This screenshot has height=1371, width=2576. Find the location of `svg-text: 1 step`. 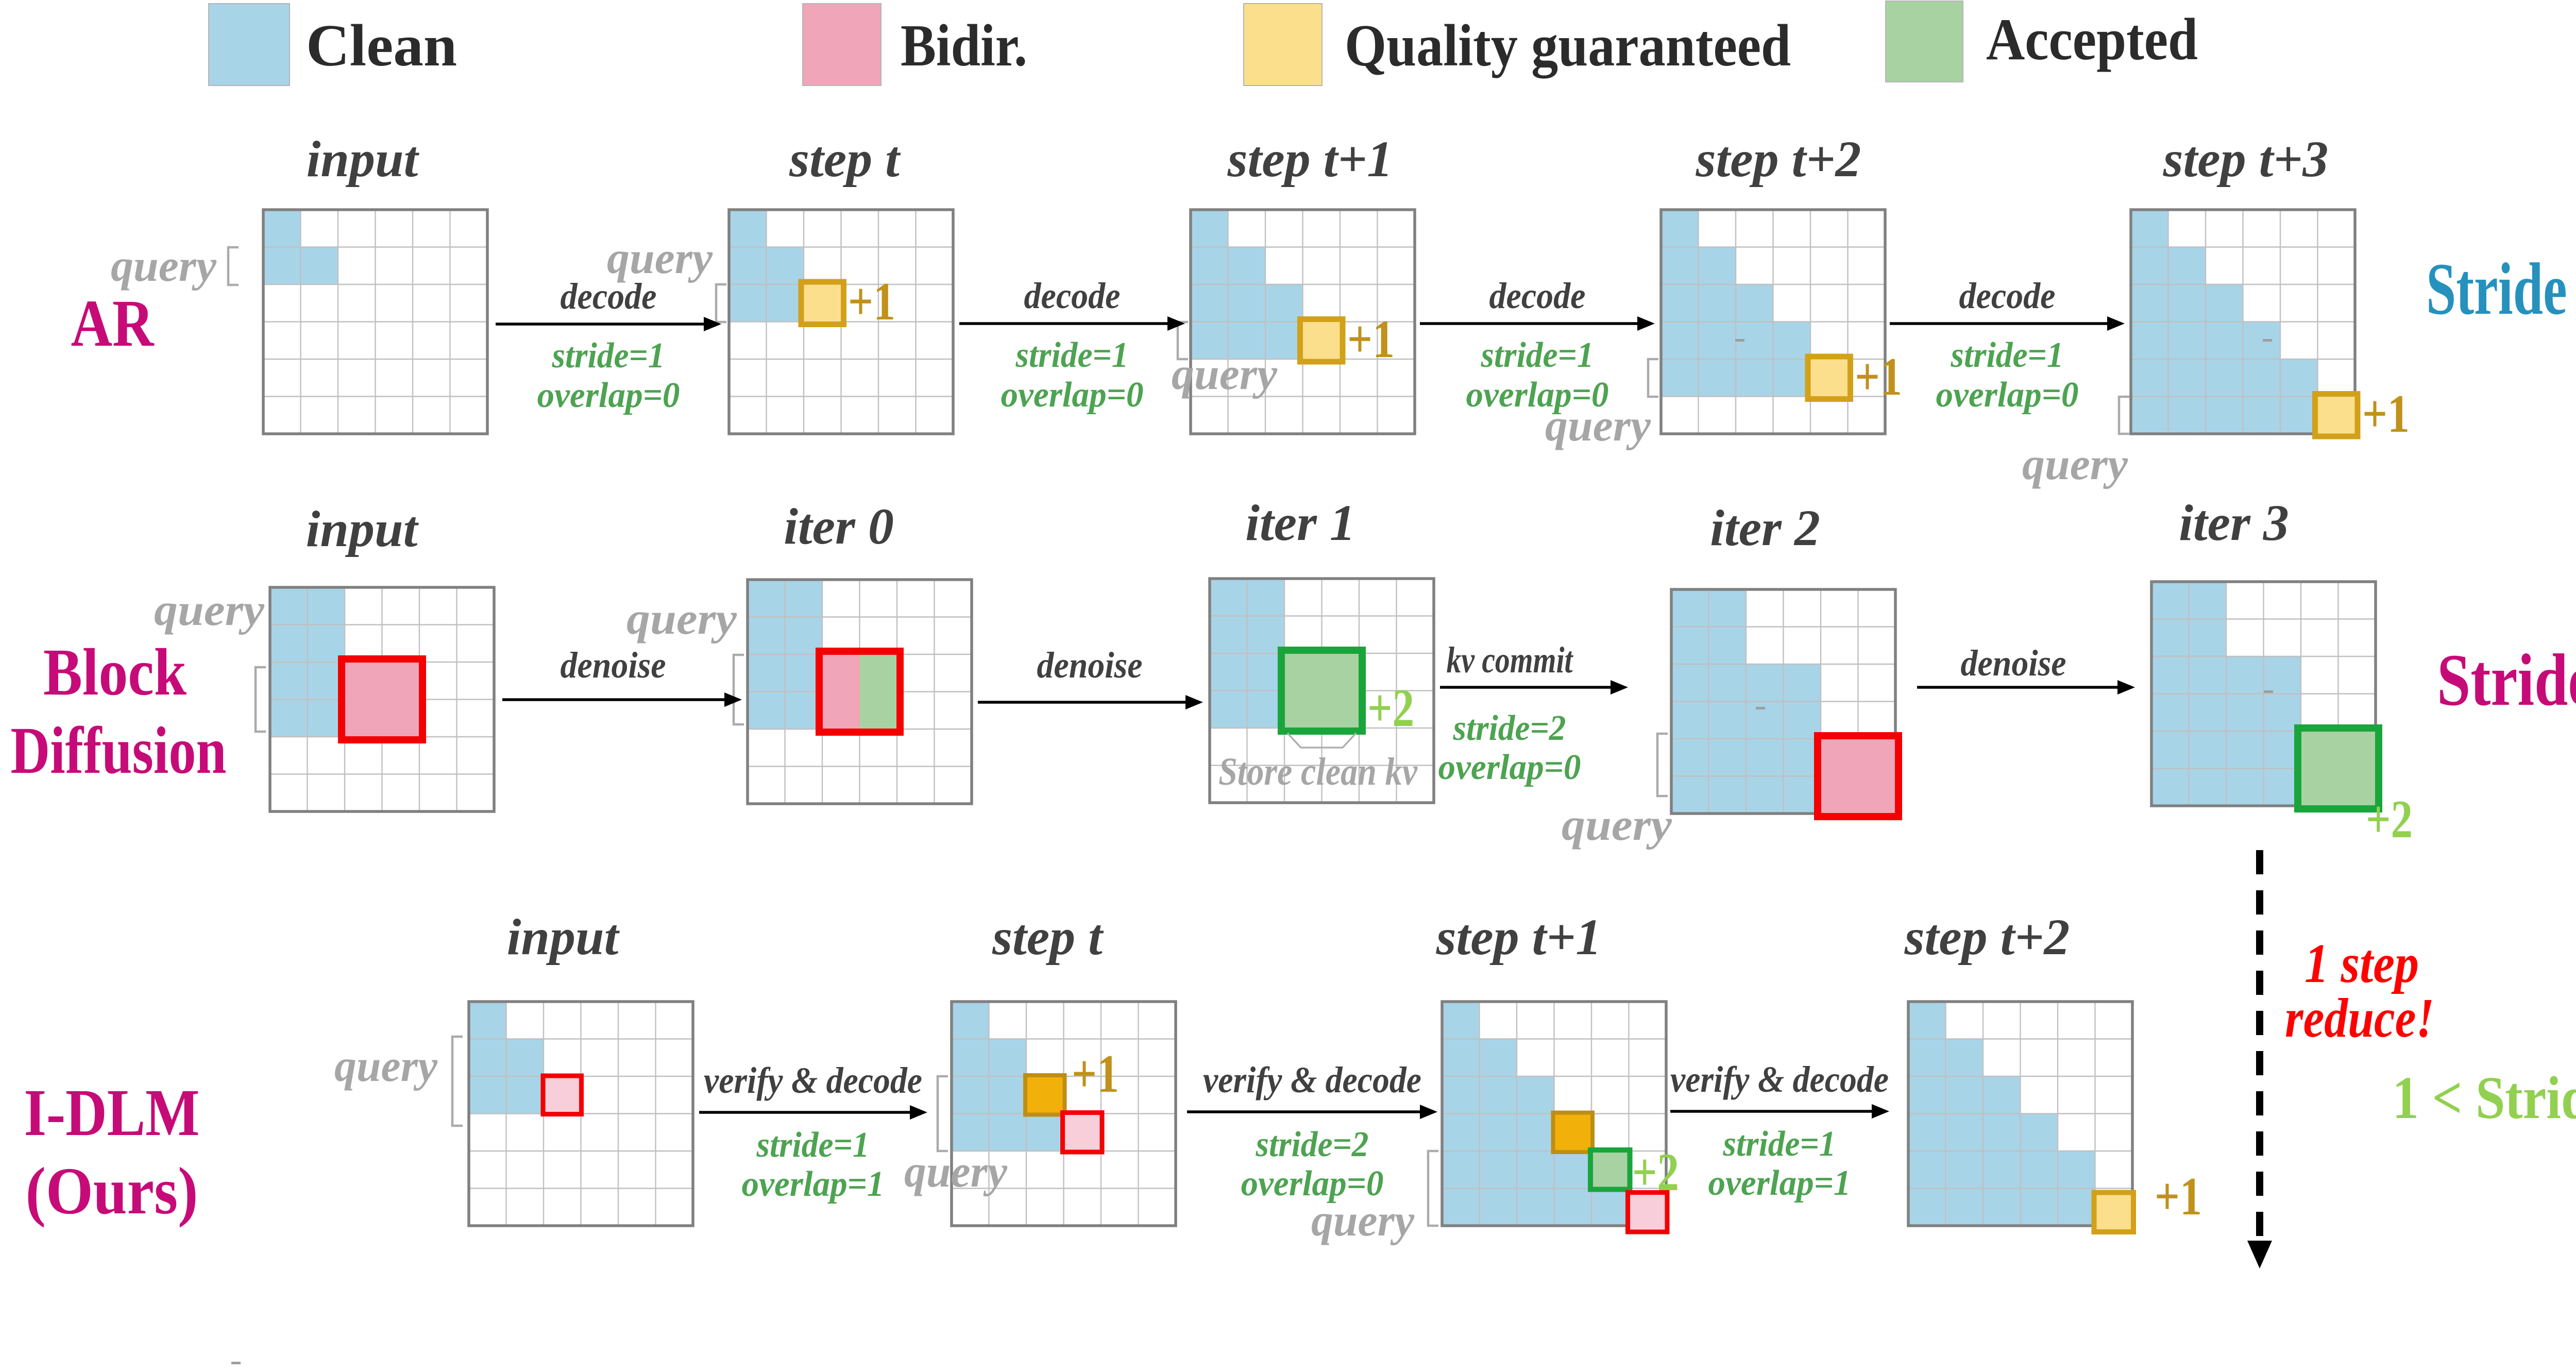

svg-text: 1 step is located at coordinates (2361, 964).